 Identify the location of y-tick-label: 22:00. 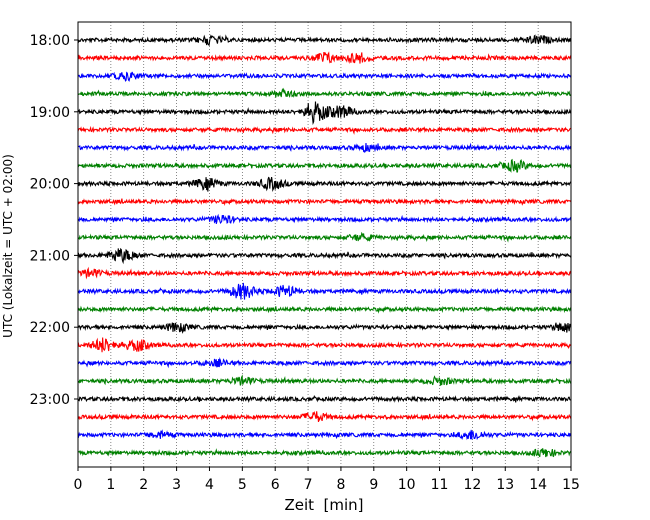
(50, 328).